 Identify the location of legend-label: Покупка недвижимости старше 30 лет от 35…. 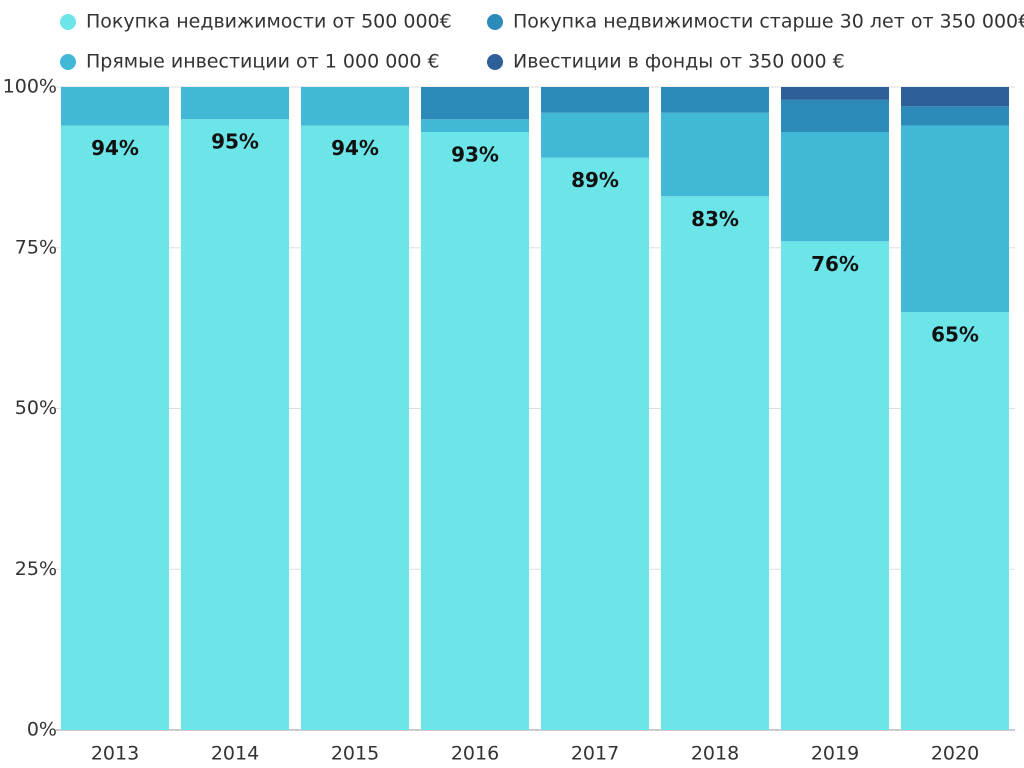
(768, 22).